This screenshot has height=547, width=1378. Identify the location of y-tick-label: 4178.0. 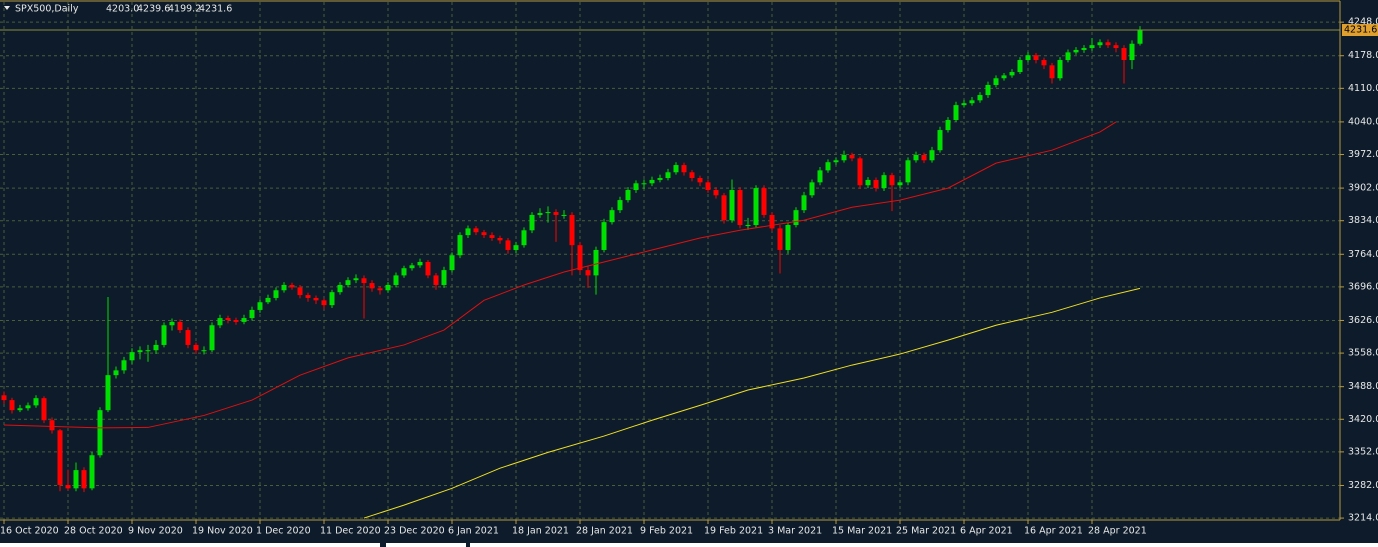
(1363, 55).